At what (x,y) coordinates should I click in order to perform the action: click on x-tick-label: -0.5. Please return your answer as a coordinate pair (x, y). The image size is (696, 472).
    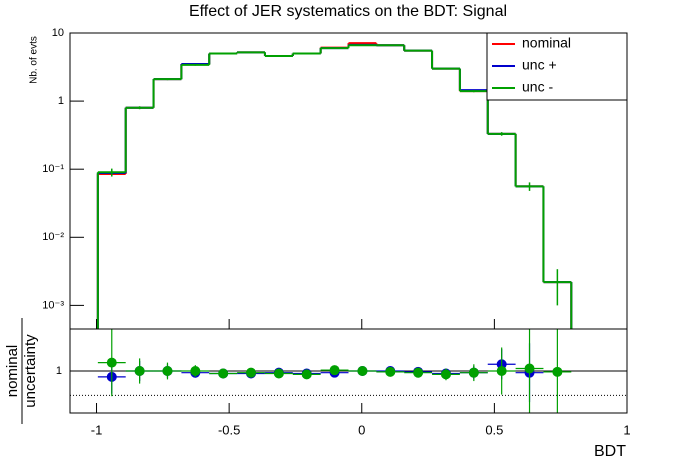
    Looking at the image, I should click on (229, 429).